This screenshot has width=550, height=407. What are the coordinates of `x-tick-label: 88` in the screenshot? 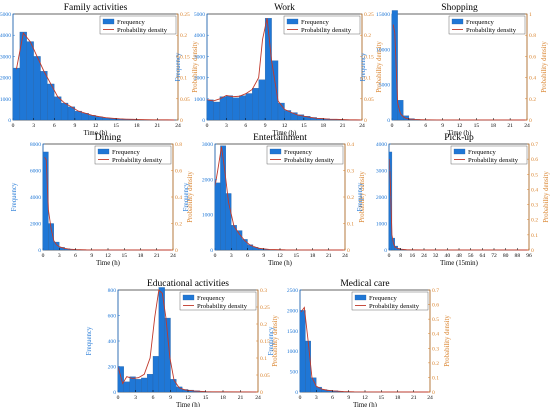 It's located at (518, 256).